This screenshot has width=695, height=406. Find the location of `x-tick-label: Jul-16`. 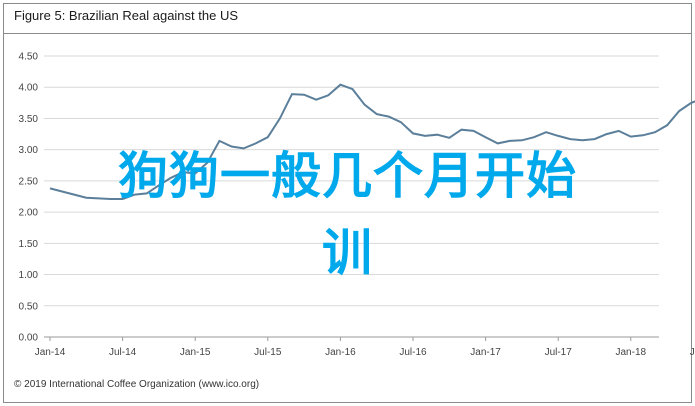

x-tick-label: Jul-16 is located at coordinates (413, 352).